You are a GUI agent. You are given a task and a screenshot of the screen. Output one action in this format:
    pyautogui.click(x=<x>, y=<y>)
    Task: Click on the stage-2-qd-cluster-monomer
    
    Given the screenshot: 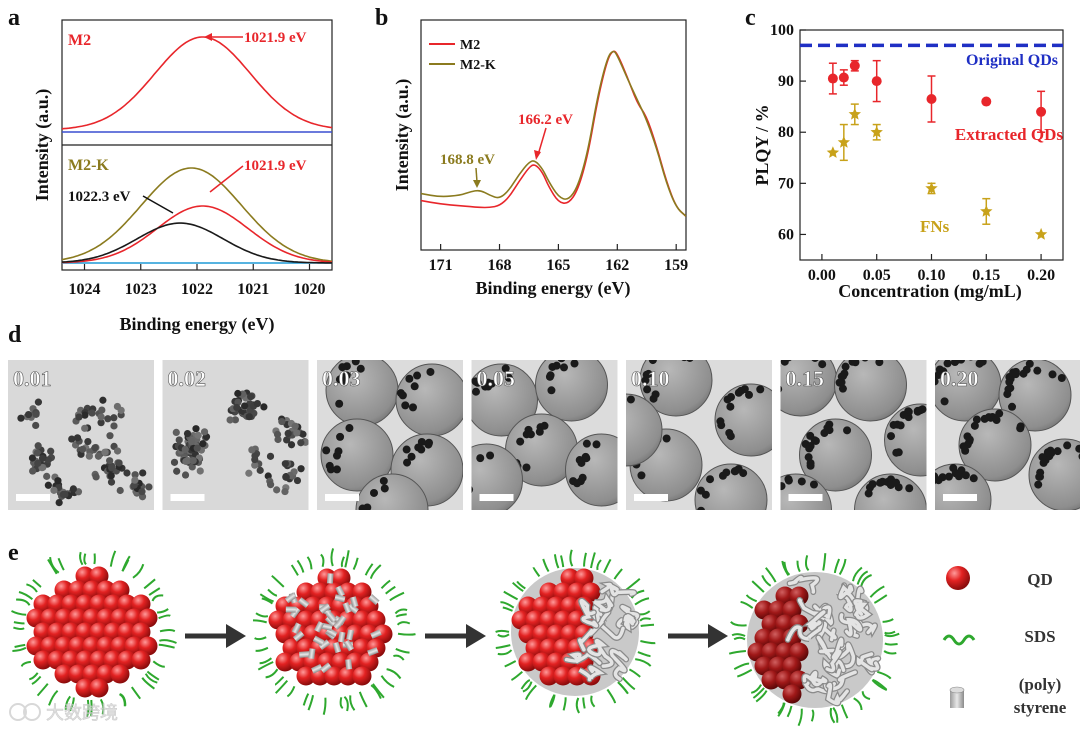 What is the action you would take?
    pyautogui.click(x=334, y=631)
    